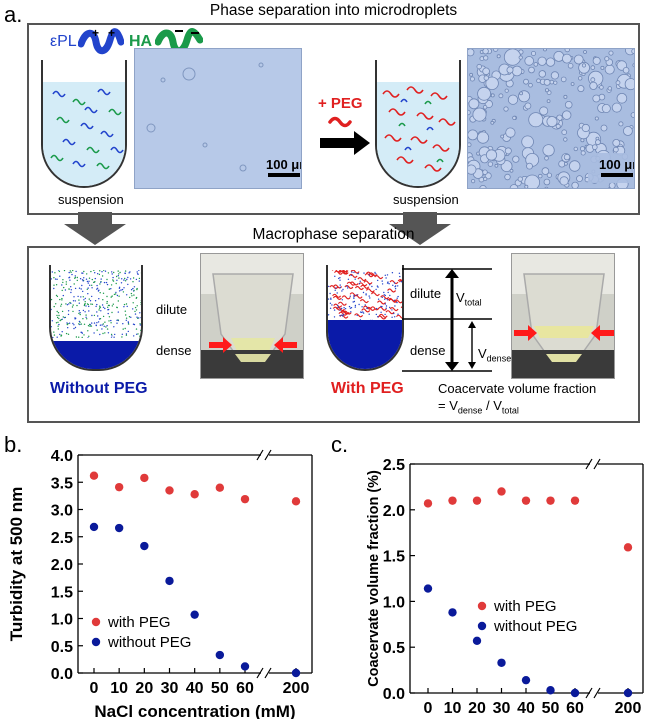 The image size is (661, 719). Describe the element at coordinates (252, 316) in the screenshot. I see `photo-tube-without-peg` at that location.